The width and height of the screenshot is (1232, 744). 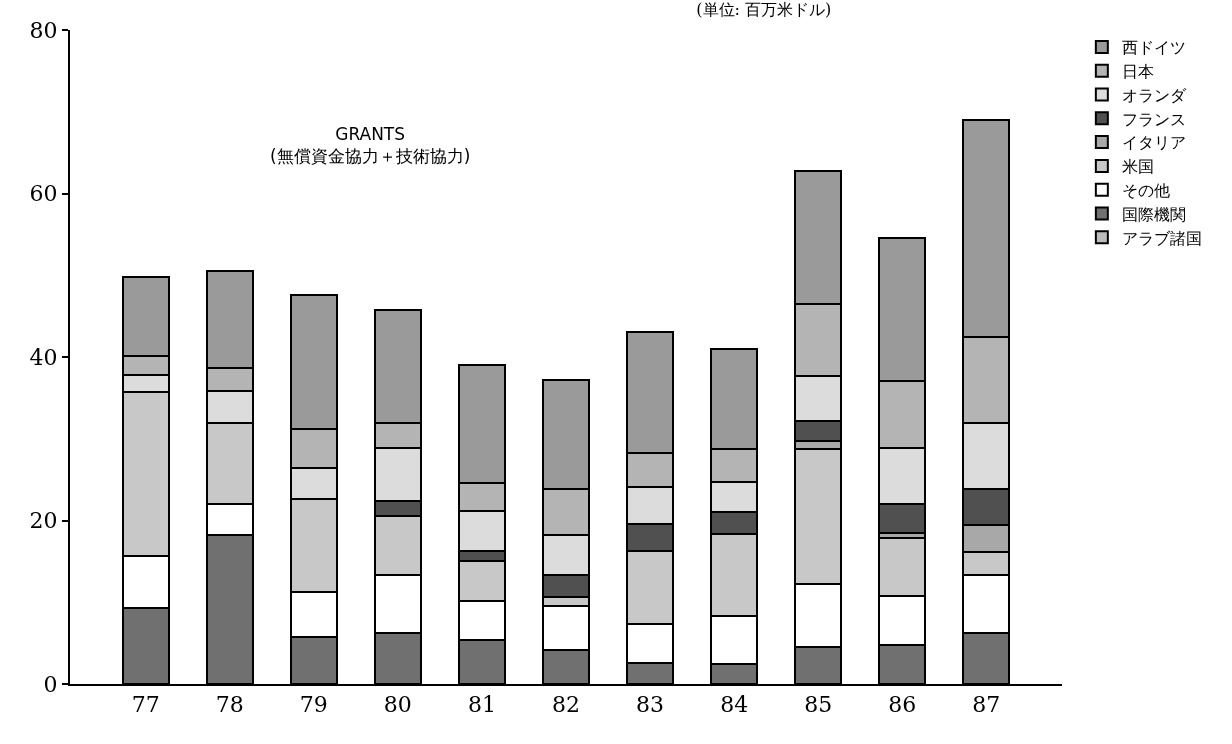 What do you see at coordinates (734, 705) in the screenshot?
I see `x-tick-label: 84` at bounding box center [734, 705].